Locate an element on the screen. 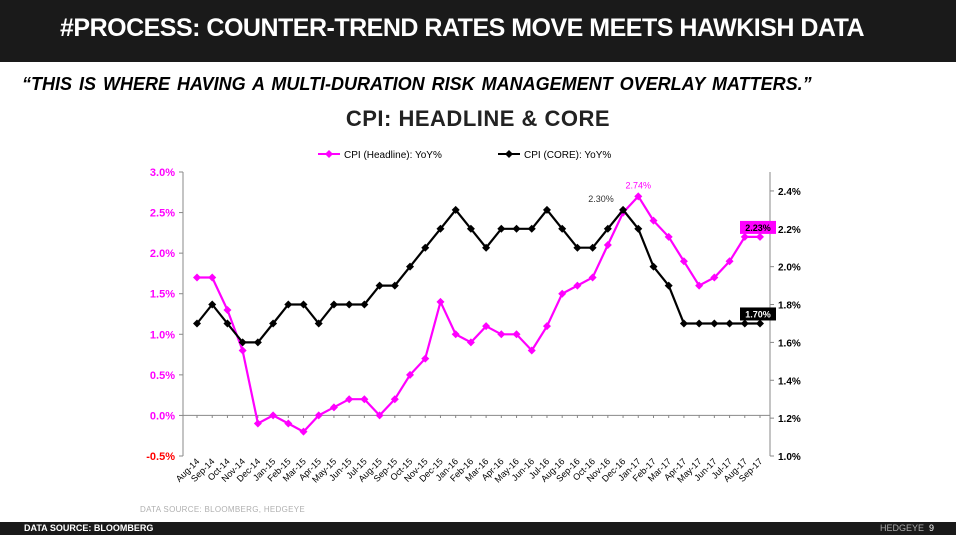  right-tick-label: 1.2% is located at coordinates (789, 419).